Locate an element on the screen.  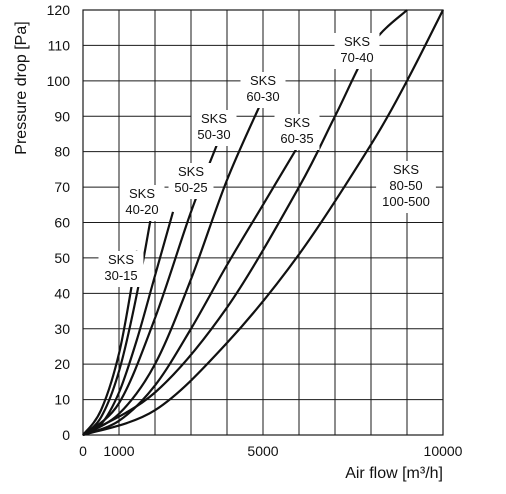
y-tick-label: 50 is located at coordinates (62, 258).